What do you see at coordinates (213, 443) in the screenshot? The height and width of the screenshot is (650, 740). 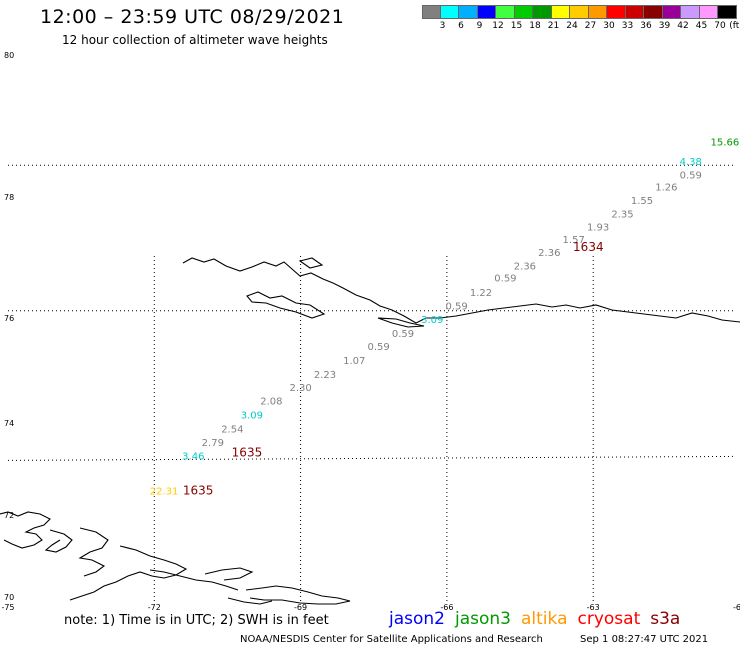 I see `wave-height-label: 2.79` at bounding box center [213, 443].